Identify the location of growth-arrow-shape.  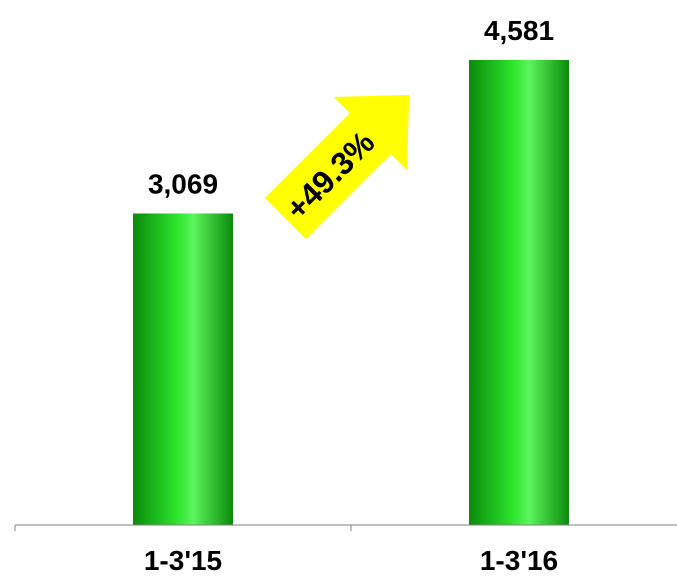
(337, 167).